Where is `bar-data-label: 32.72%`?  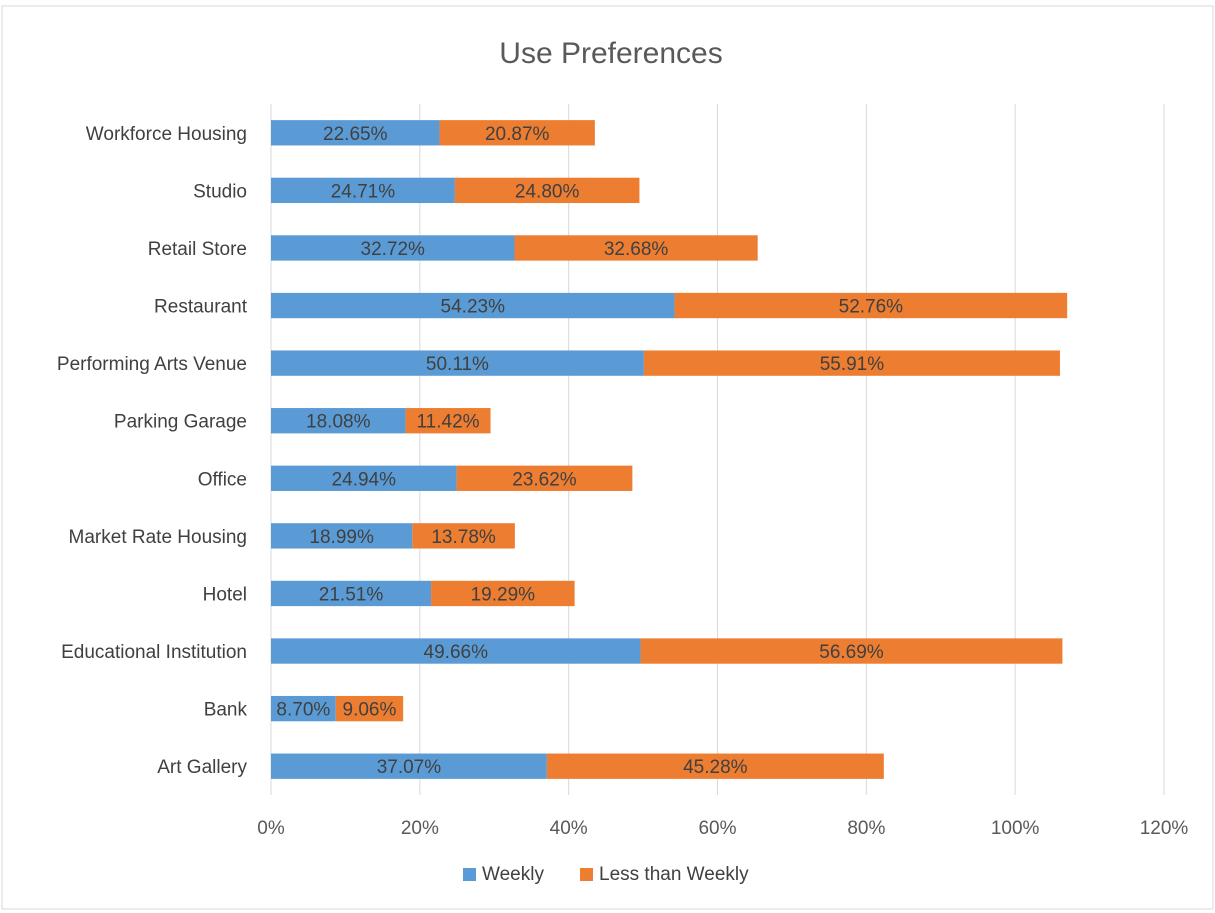 bar-data-label: 32.72% is located at coordinates (393, 249).